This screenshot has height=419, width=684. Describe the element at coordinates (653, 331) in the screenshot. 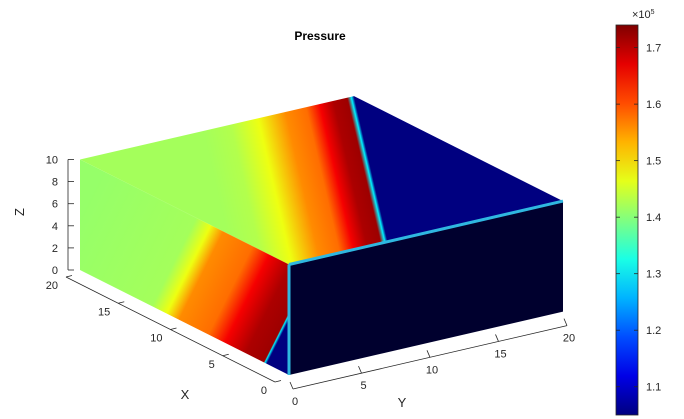

I see `colorbar-tick-label: 1.2` at that location.